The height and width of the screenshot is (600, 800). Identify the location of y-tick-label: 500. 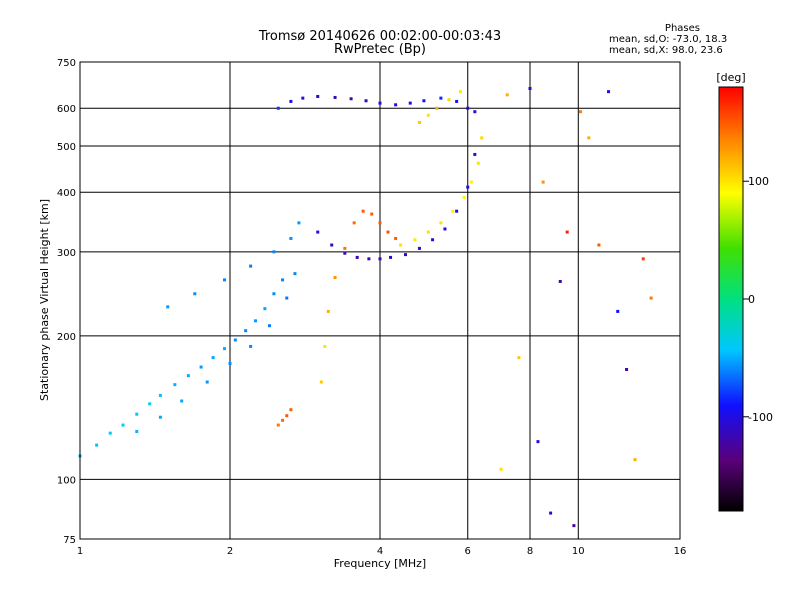
(66, 147).